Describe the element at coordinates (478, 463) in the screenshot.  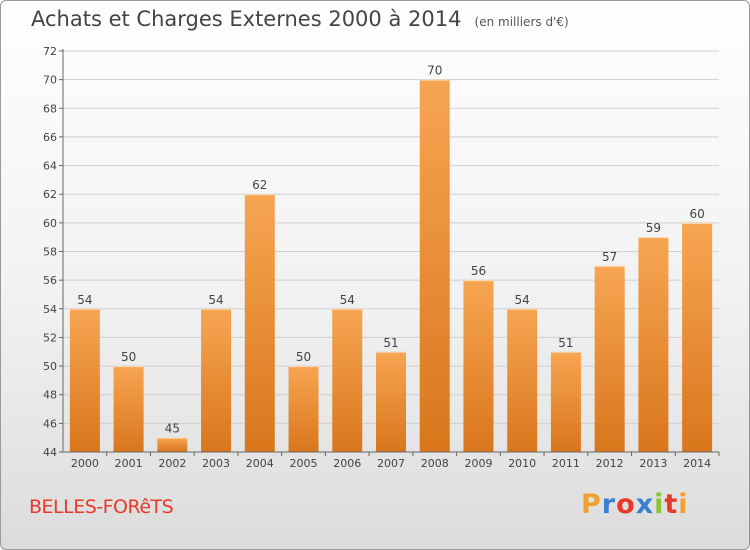
I see `x-tick-label: 2009` at that location.